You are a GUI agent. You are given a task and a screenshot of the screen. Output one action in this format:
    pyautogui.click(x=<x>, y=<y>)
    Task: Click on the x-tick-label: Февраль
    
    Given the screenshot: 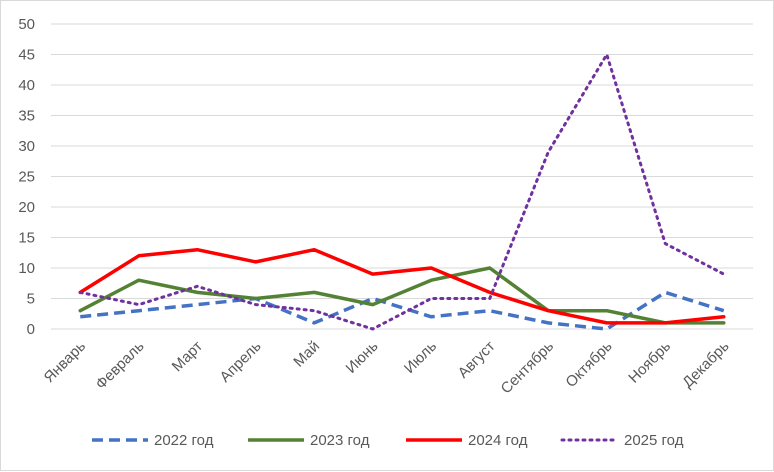 What is the action you would take?
    pyautogui.click(x=119, y=365)
    